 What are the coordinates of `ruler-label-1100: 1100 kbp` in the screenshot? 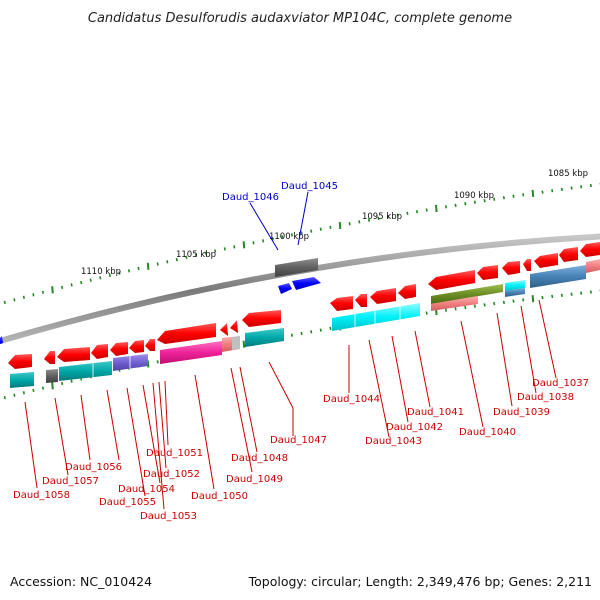 It's located at (289, 237).